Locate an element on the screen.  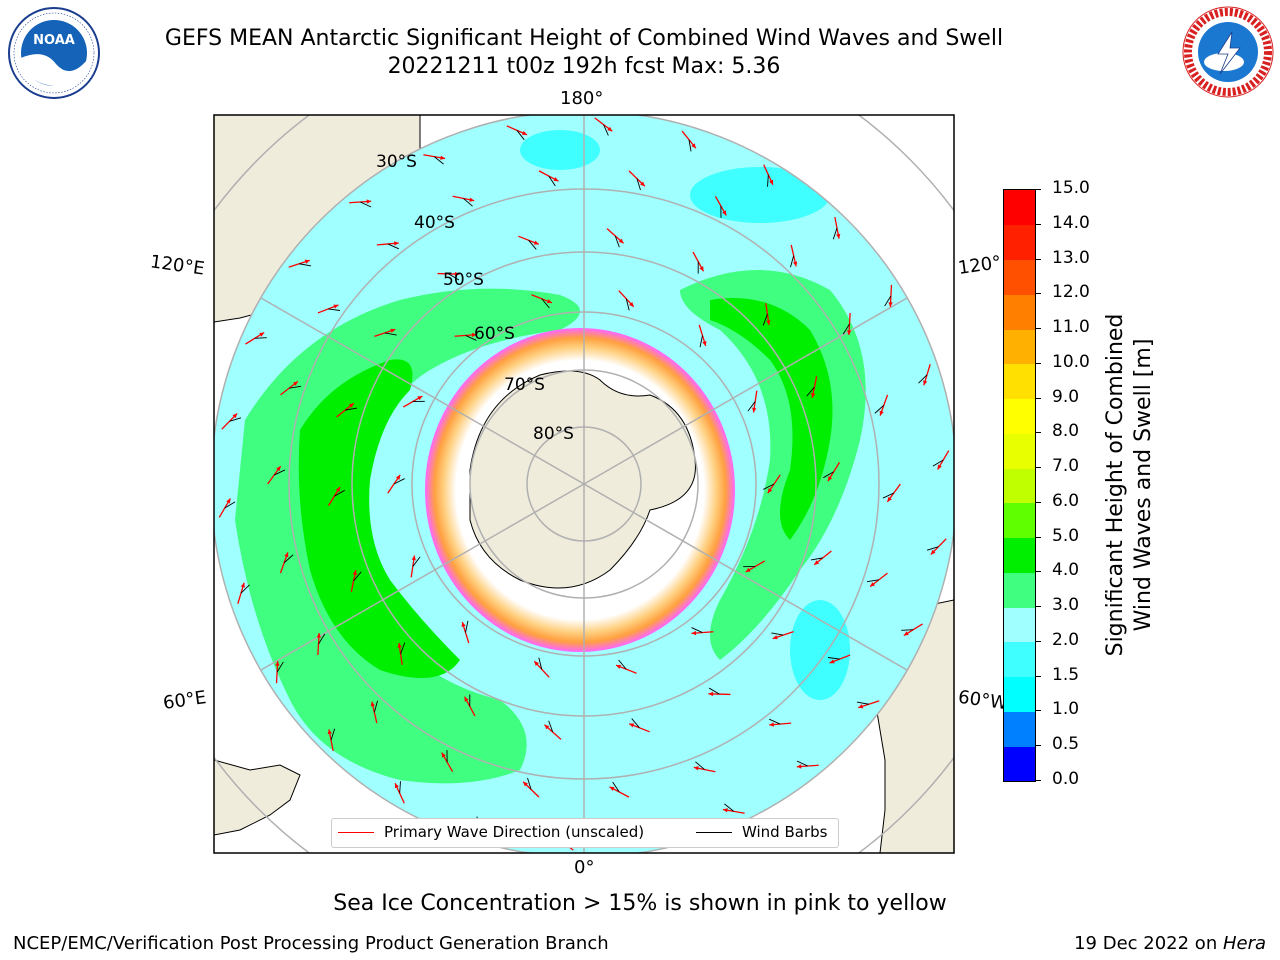
wave-peak-west is located at coordinates (379, 518).